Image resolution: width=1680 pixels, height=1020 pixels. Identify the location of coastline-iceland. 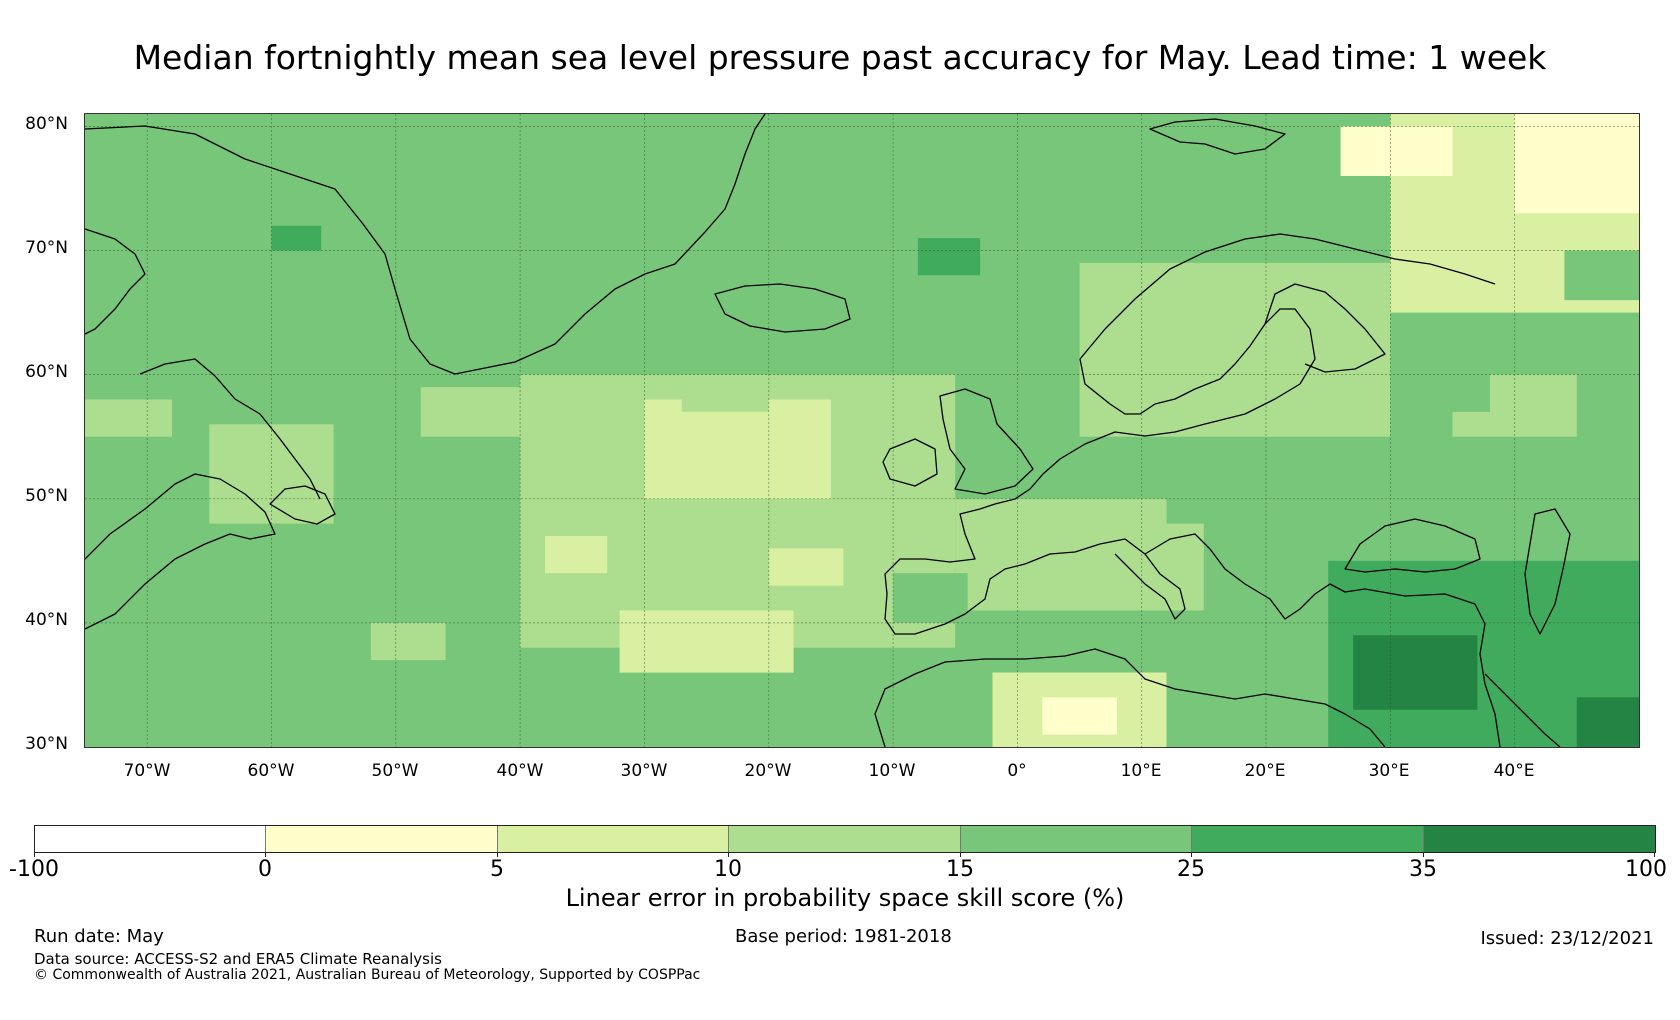
(782, 308).